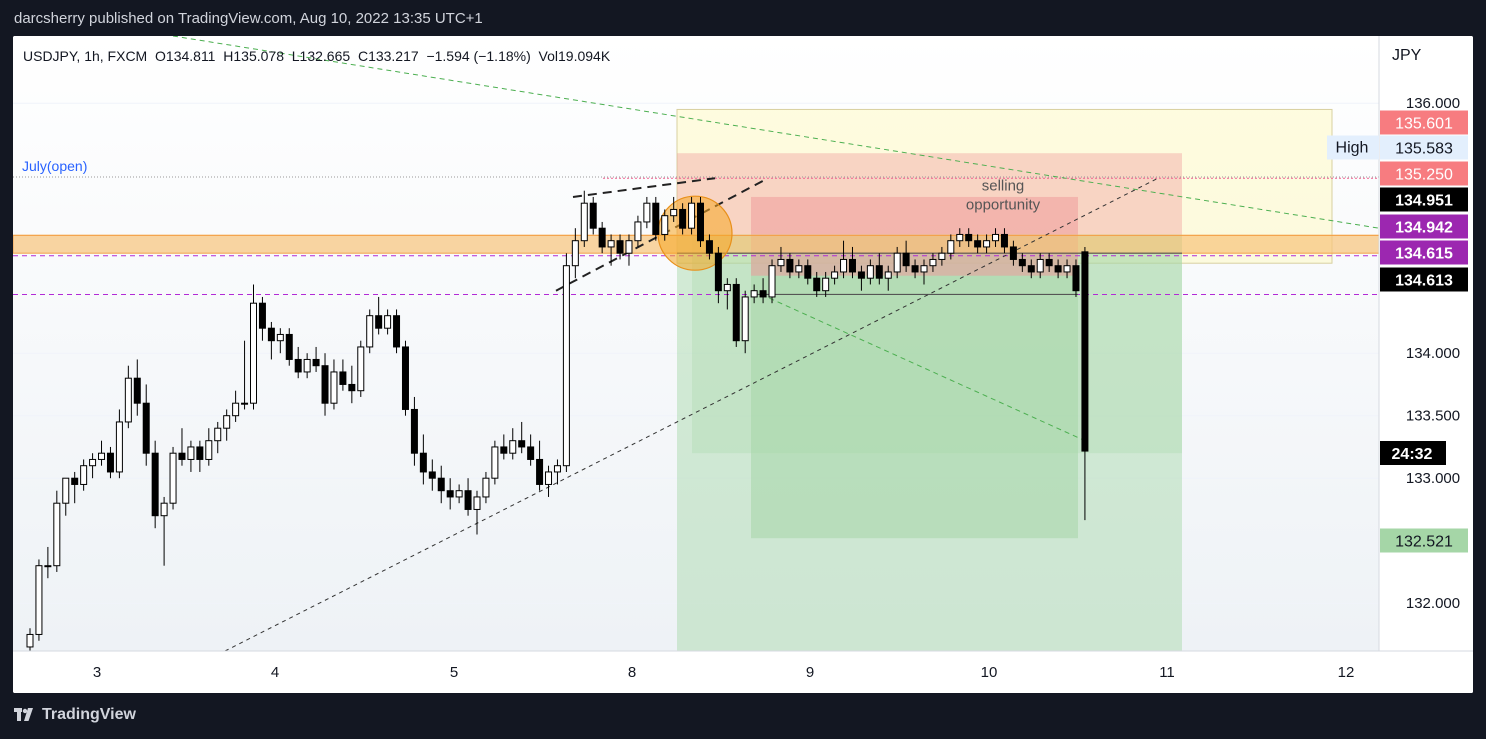 The height and width of the screenshot is (739, 1486). Describe the element at coordinates (54, 166) in the screenshot. I see `july-open-label: July(open)` at that location.